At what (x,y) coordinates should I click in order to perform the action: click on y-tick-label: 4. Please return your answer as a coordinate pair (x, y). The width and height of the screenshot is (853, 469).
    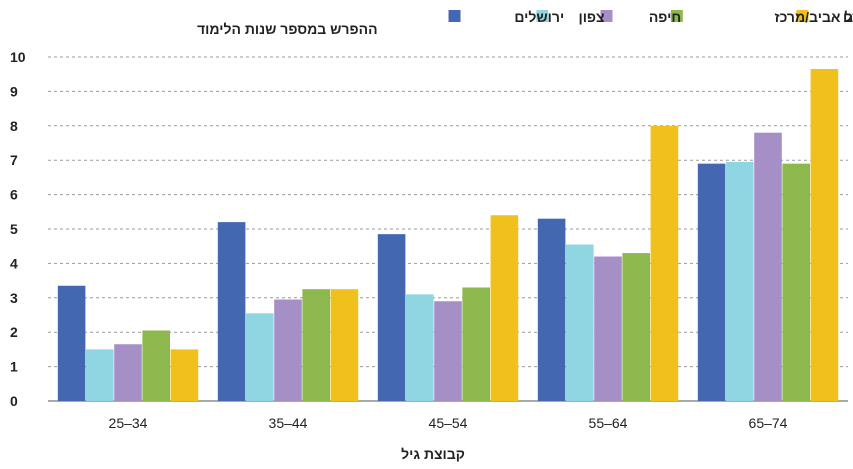
    Looking at the image, I should click on (14, 263).